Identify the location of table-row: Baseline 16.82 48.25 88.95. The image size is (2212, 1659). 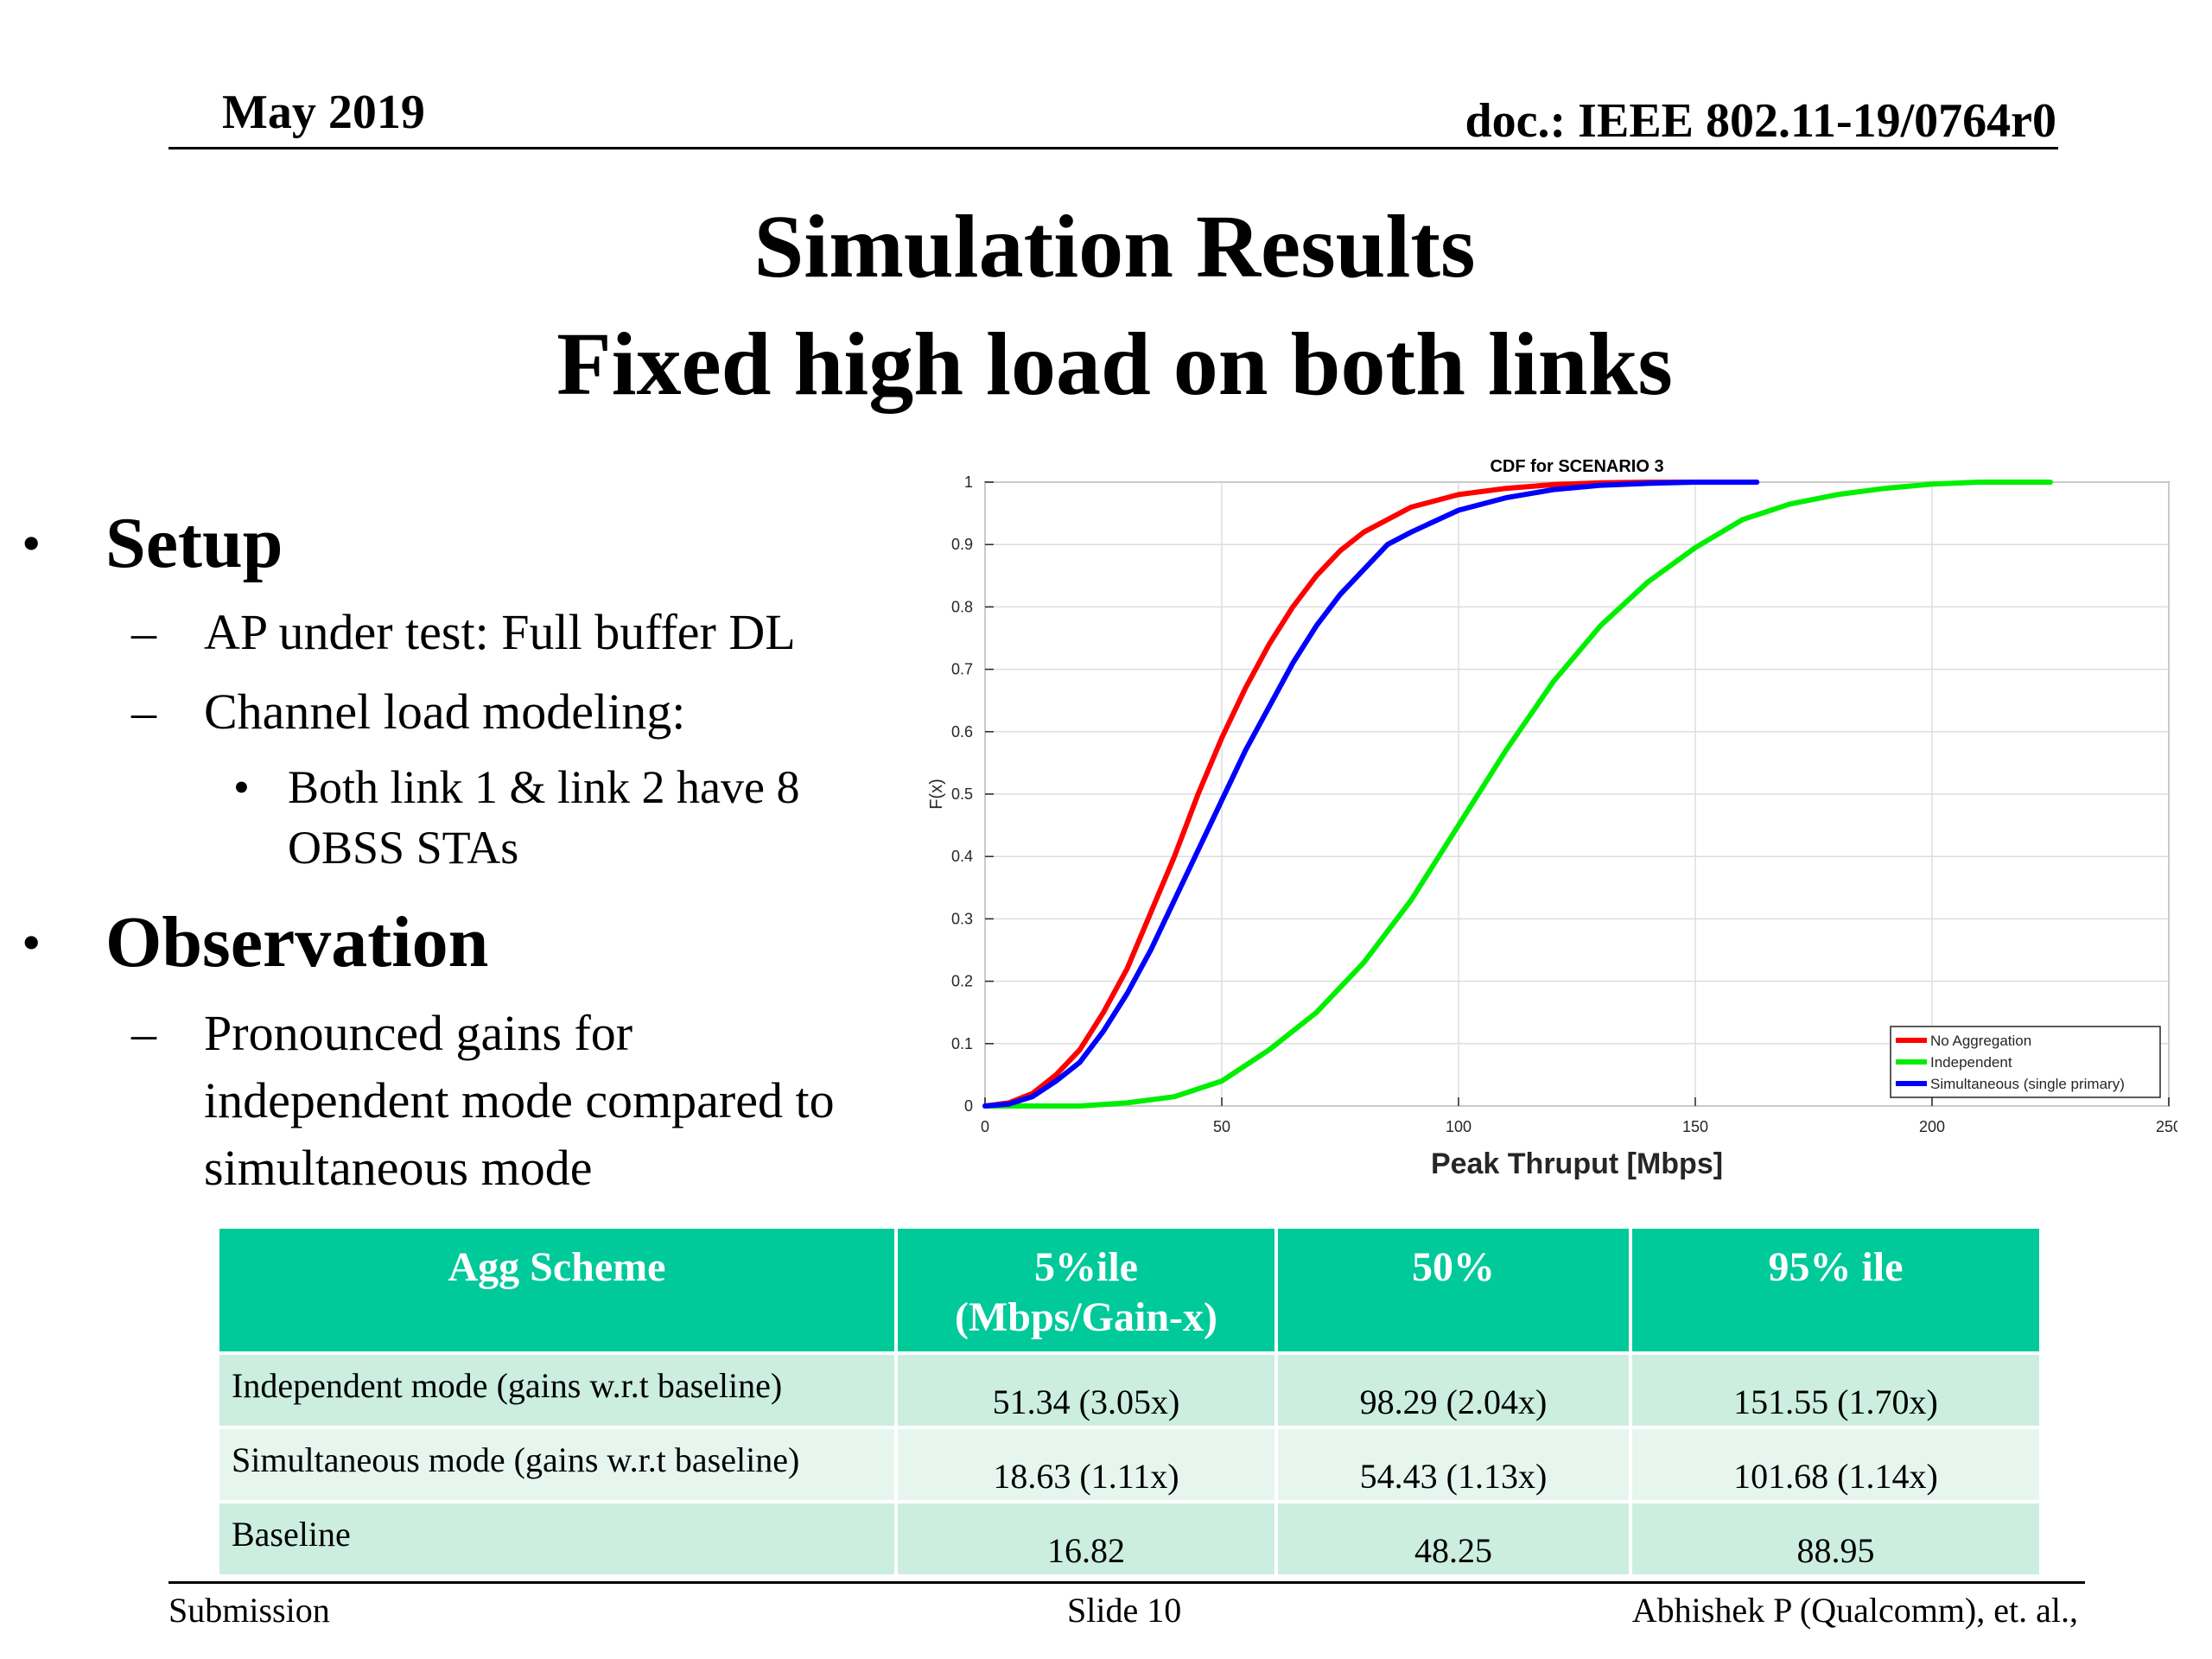
(1129, 1539).